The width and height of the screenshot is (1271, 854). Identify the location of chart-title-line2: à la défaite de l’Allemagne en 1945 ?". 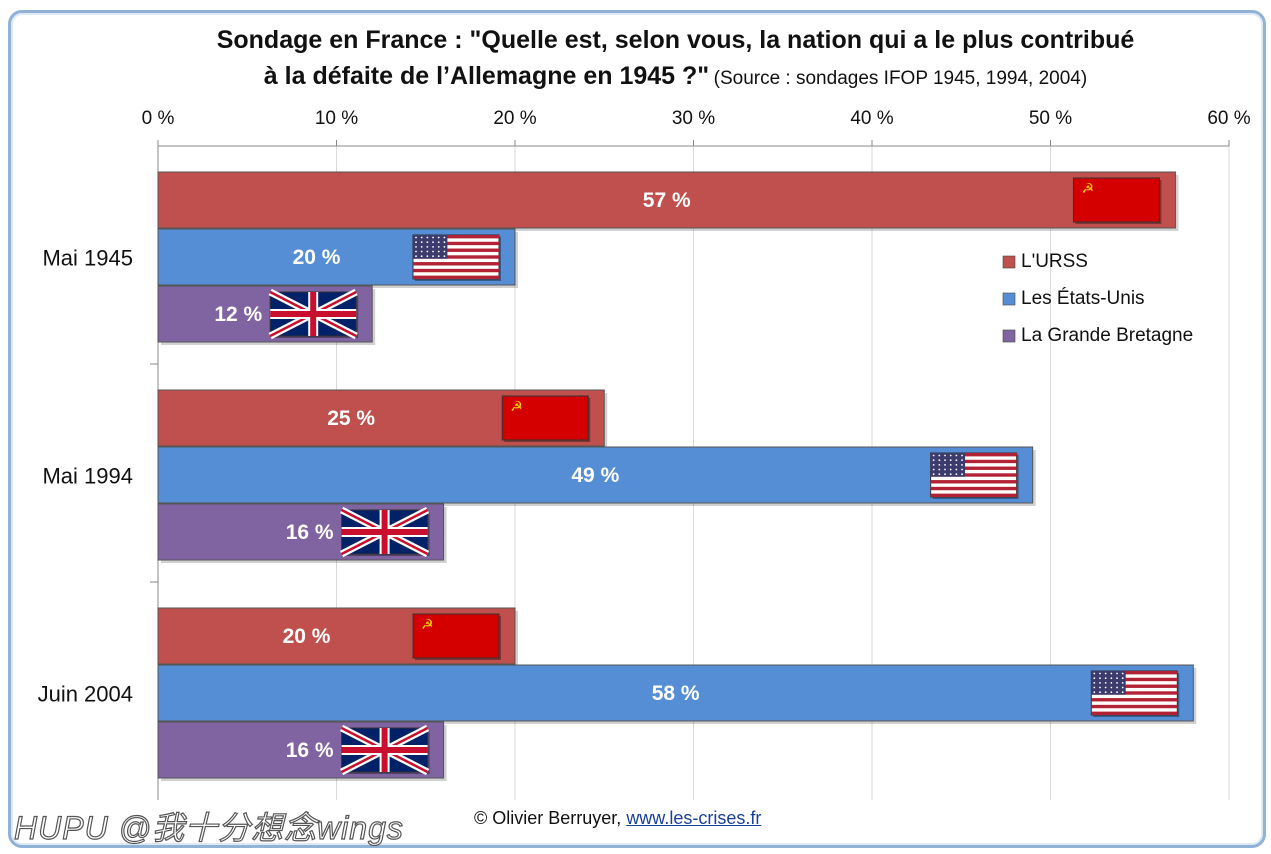
(486, 76).